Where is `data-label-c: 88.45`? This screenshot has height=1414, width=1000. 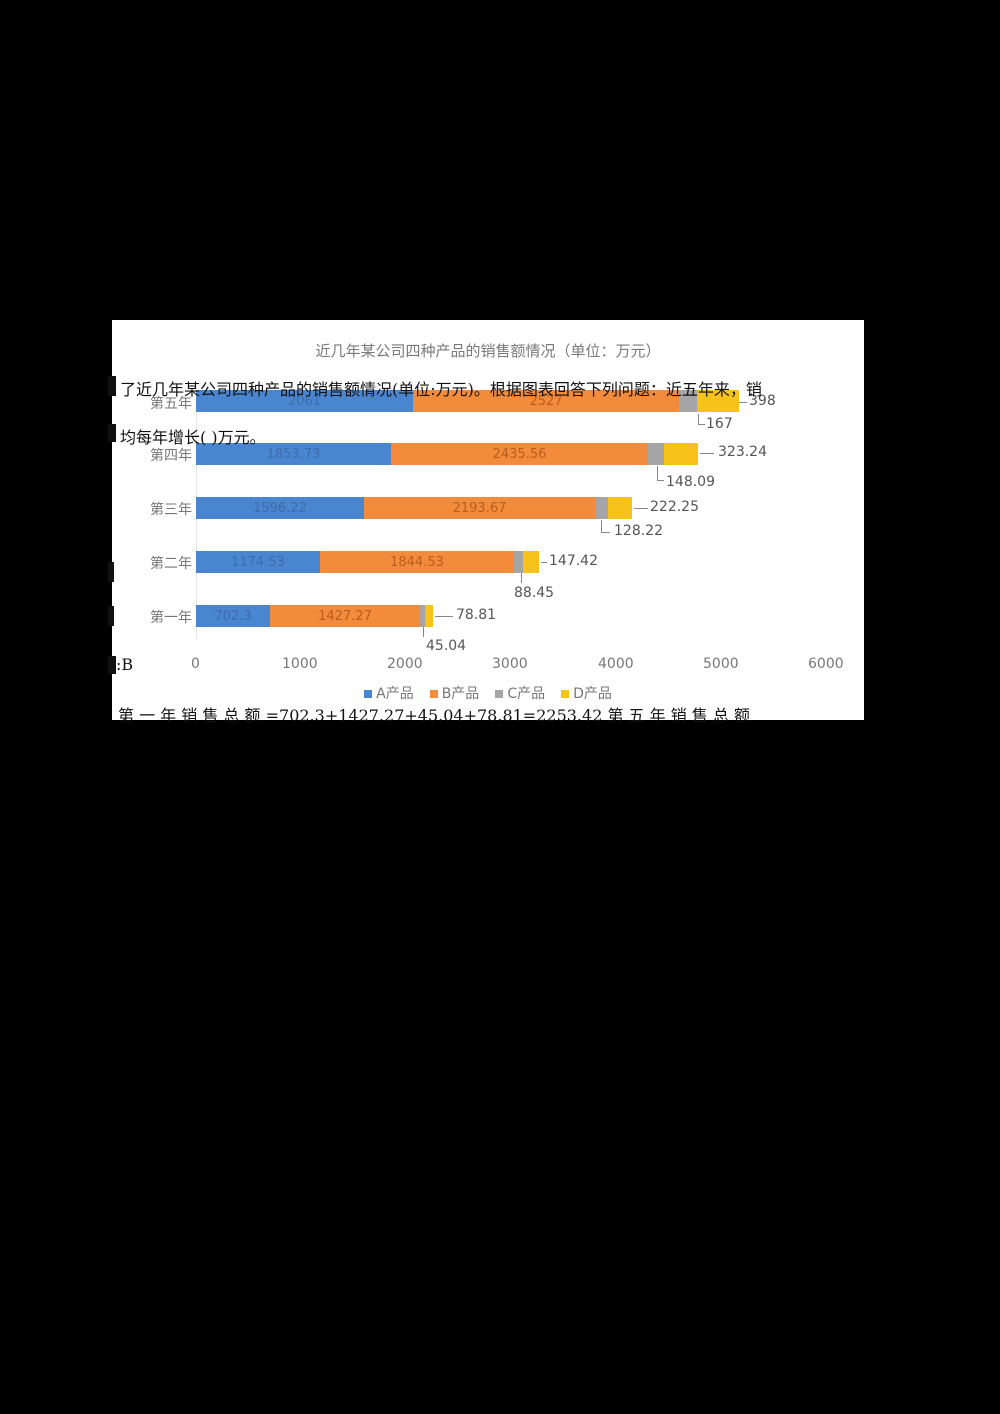
data-label-c: 88.45 is located at coordinates (534, 593).